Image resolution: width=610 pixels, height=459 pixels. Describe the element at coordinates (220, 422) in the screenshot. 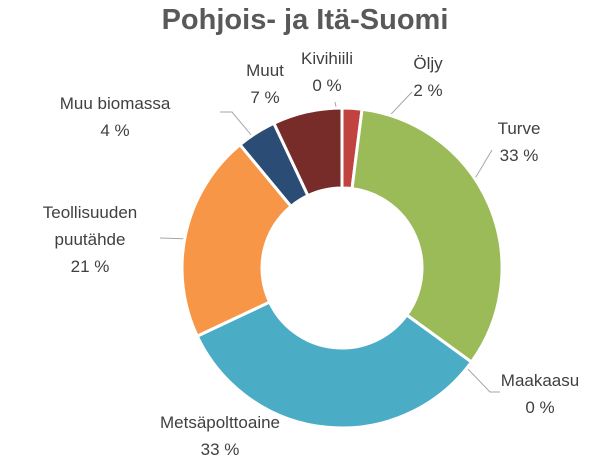

I see `slice-label: Metsäpolttoaine` at that location.